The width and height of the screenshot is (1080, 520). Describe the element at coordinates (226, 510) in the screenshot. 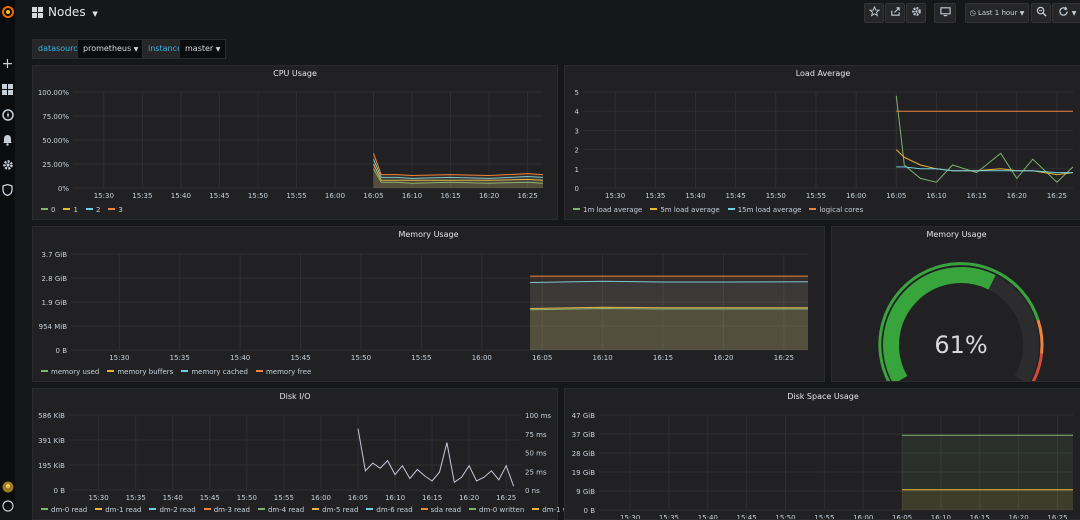

I see `legend-item: dm-3 read` at that location.